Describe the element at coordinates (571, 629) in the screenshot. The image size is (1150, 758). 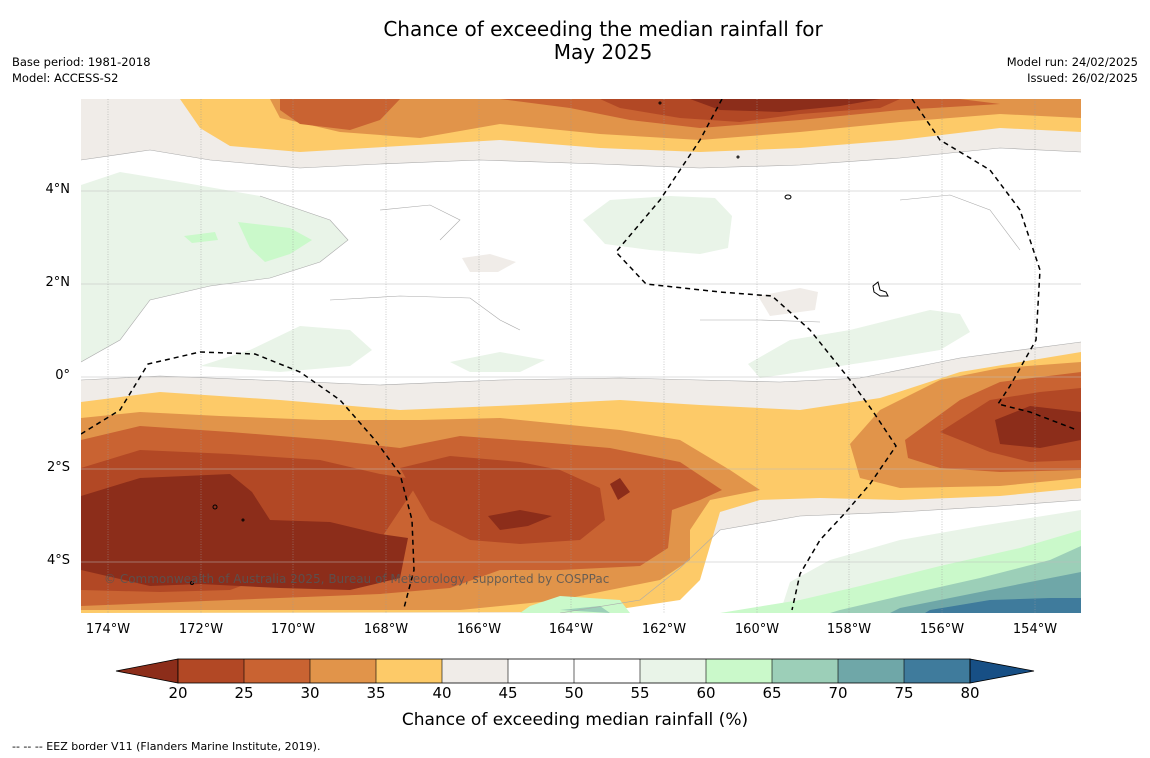
I see `x-tick-label: 164°W` at that location.